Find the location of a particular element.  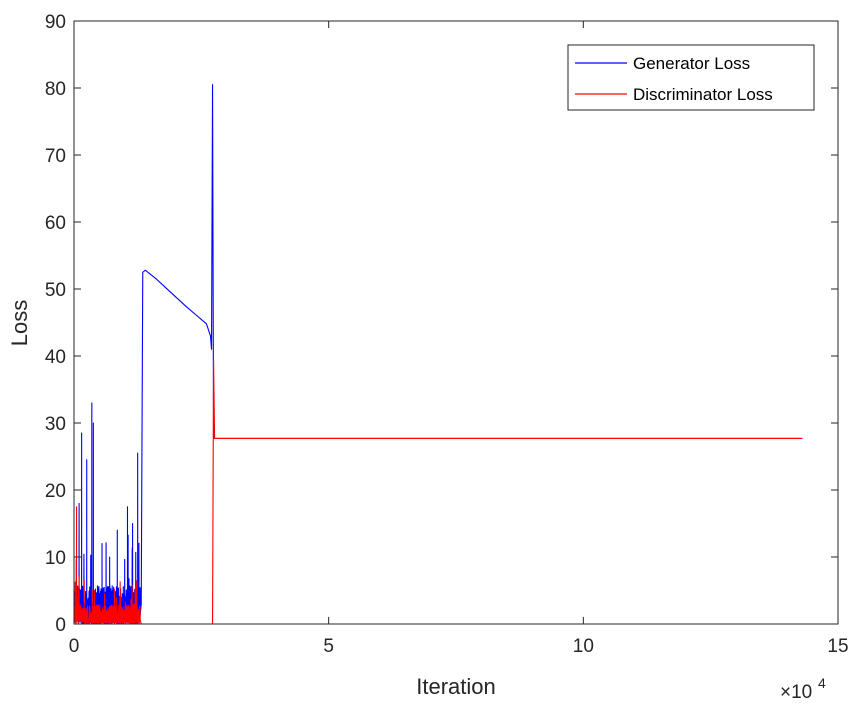

legend-box is located at coordinates (691, 77).